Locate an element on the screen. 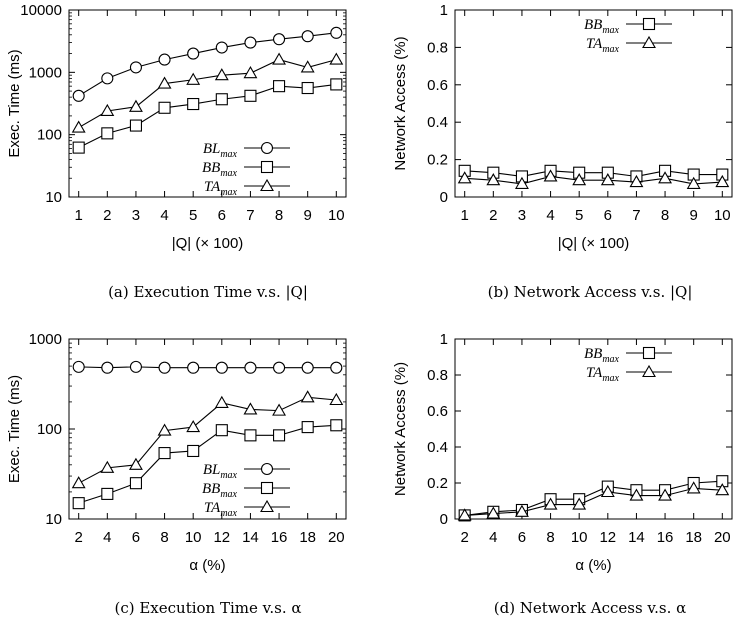  y-tick-label: 0.6 is located at coordinates (437, 411).